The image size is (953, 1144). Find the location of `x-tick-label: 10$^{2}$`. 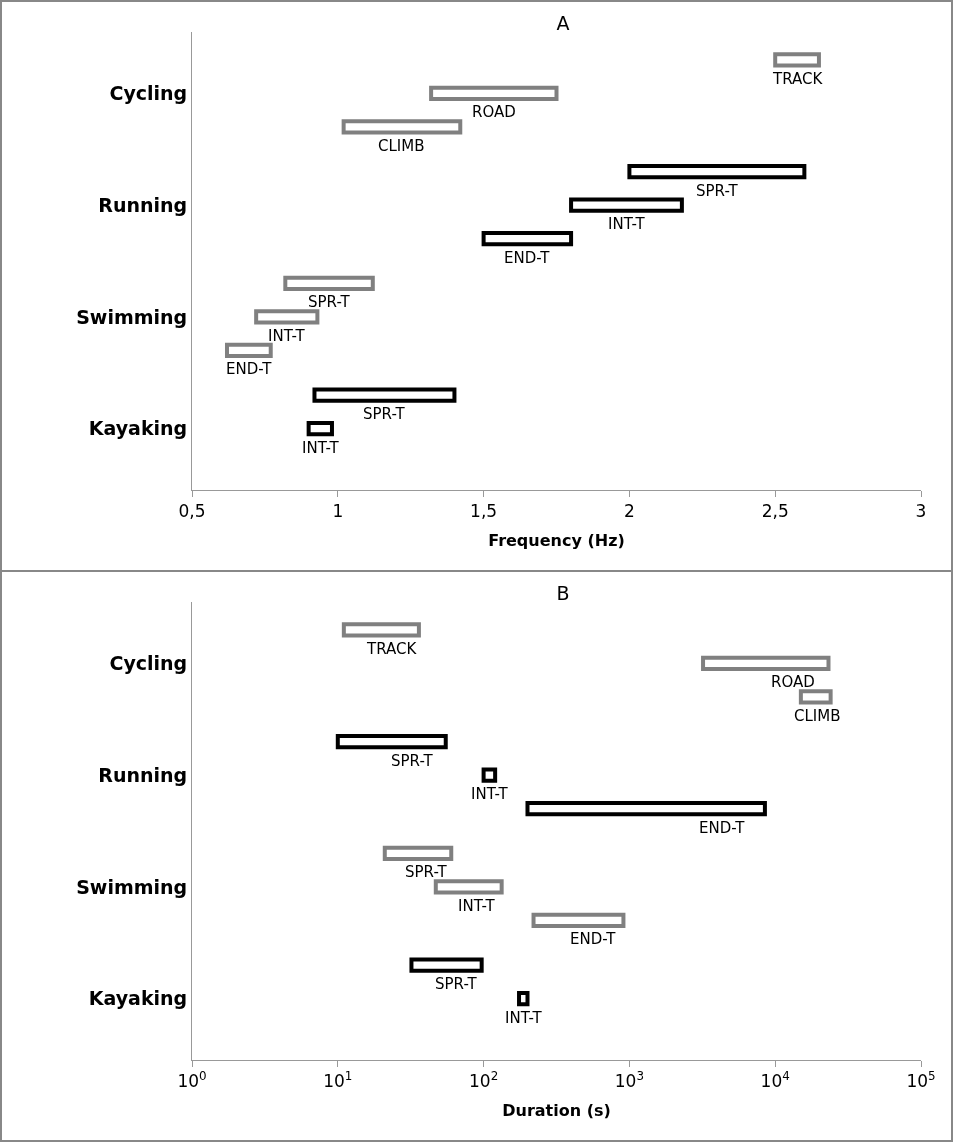

x-tick-label: 10$^{2}$ is located at coordinates (483, 1080).